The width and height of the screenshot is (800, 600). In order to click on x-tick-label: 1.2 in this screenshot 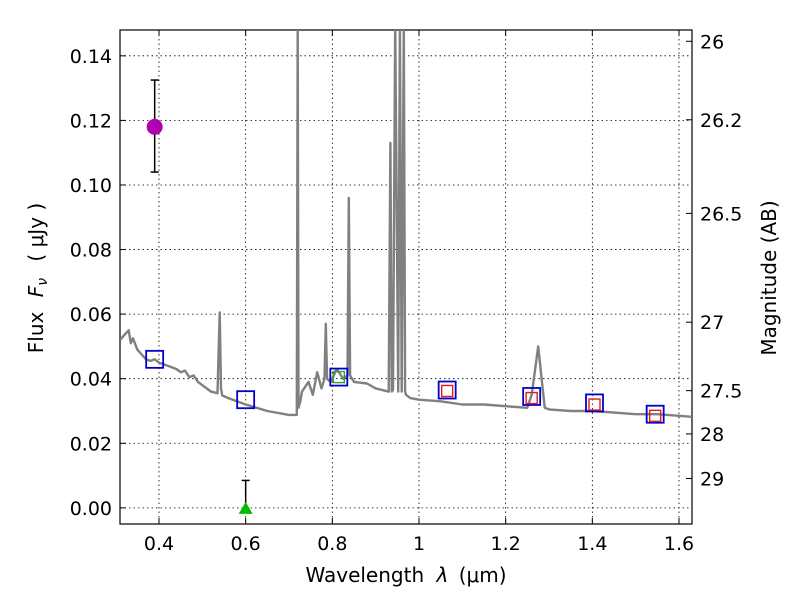, I will do `click(506, 544)`.